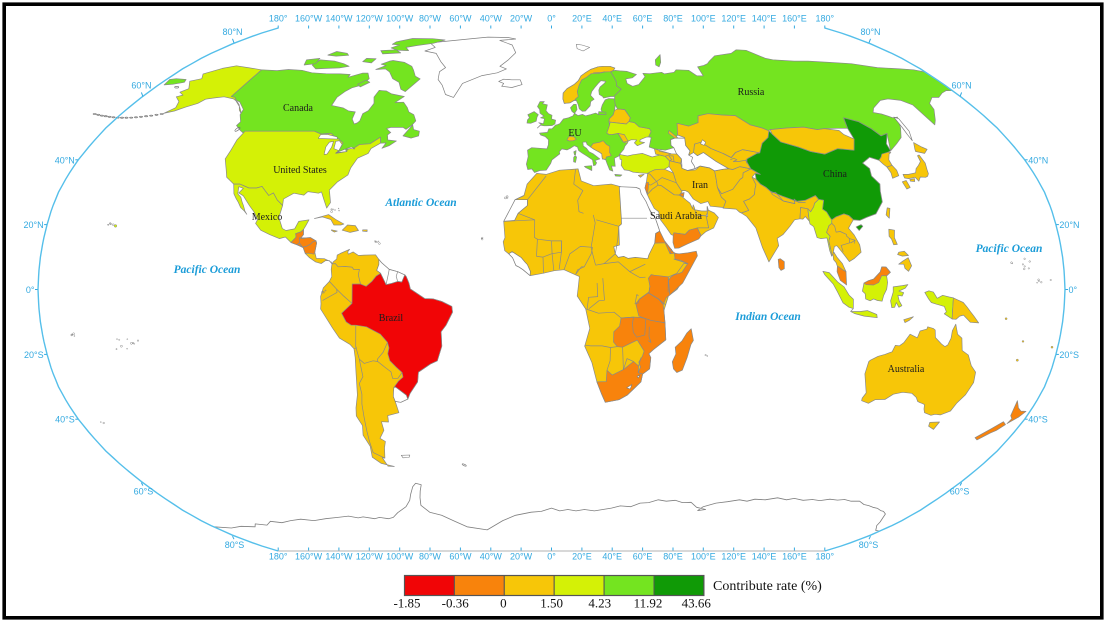 The image size is (1106, 627). Describe the element at coordinates (697, 603) in the screenshot. I see `svg-text: 43.66` at that location.